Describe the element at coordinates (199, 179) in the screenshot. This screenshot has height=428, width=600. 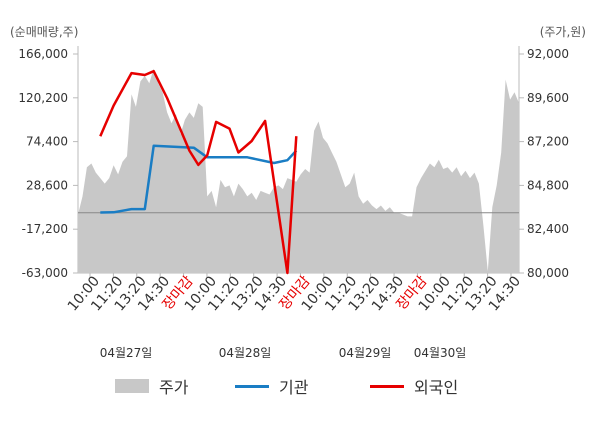
I see `institution-line` at that location.